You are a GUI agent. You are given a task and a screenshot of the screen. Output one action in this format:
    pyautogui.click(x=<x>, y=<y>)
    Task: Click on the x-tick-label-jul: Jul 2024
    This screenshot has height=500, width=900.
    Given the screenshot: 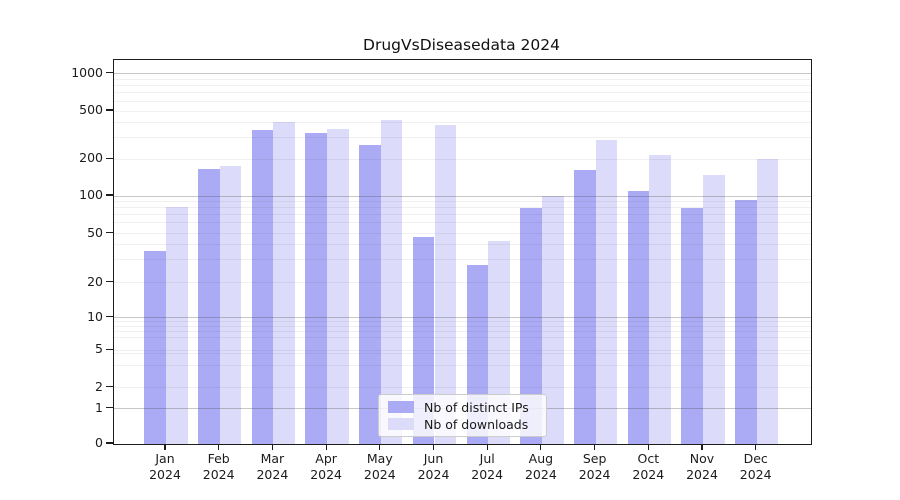 What is the action you would take?
    pyautogui.click(x=487, y=466)
    